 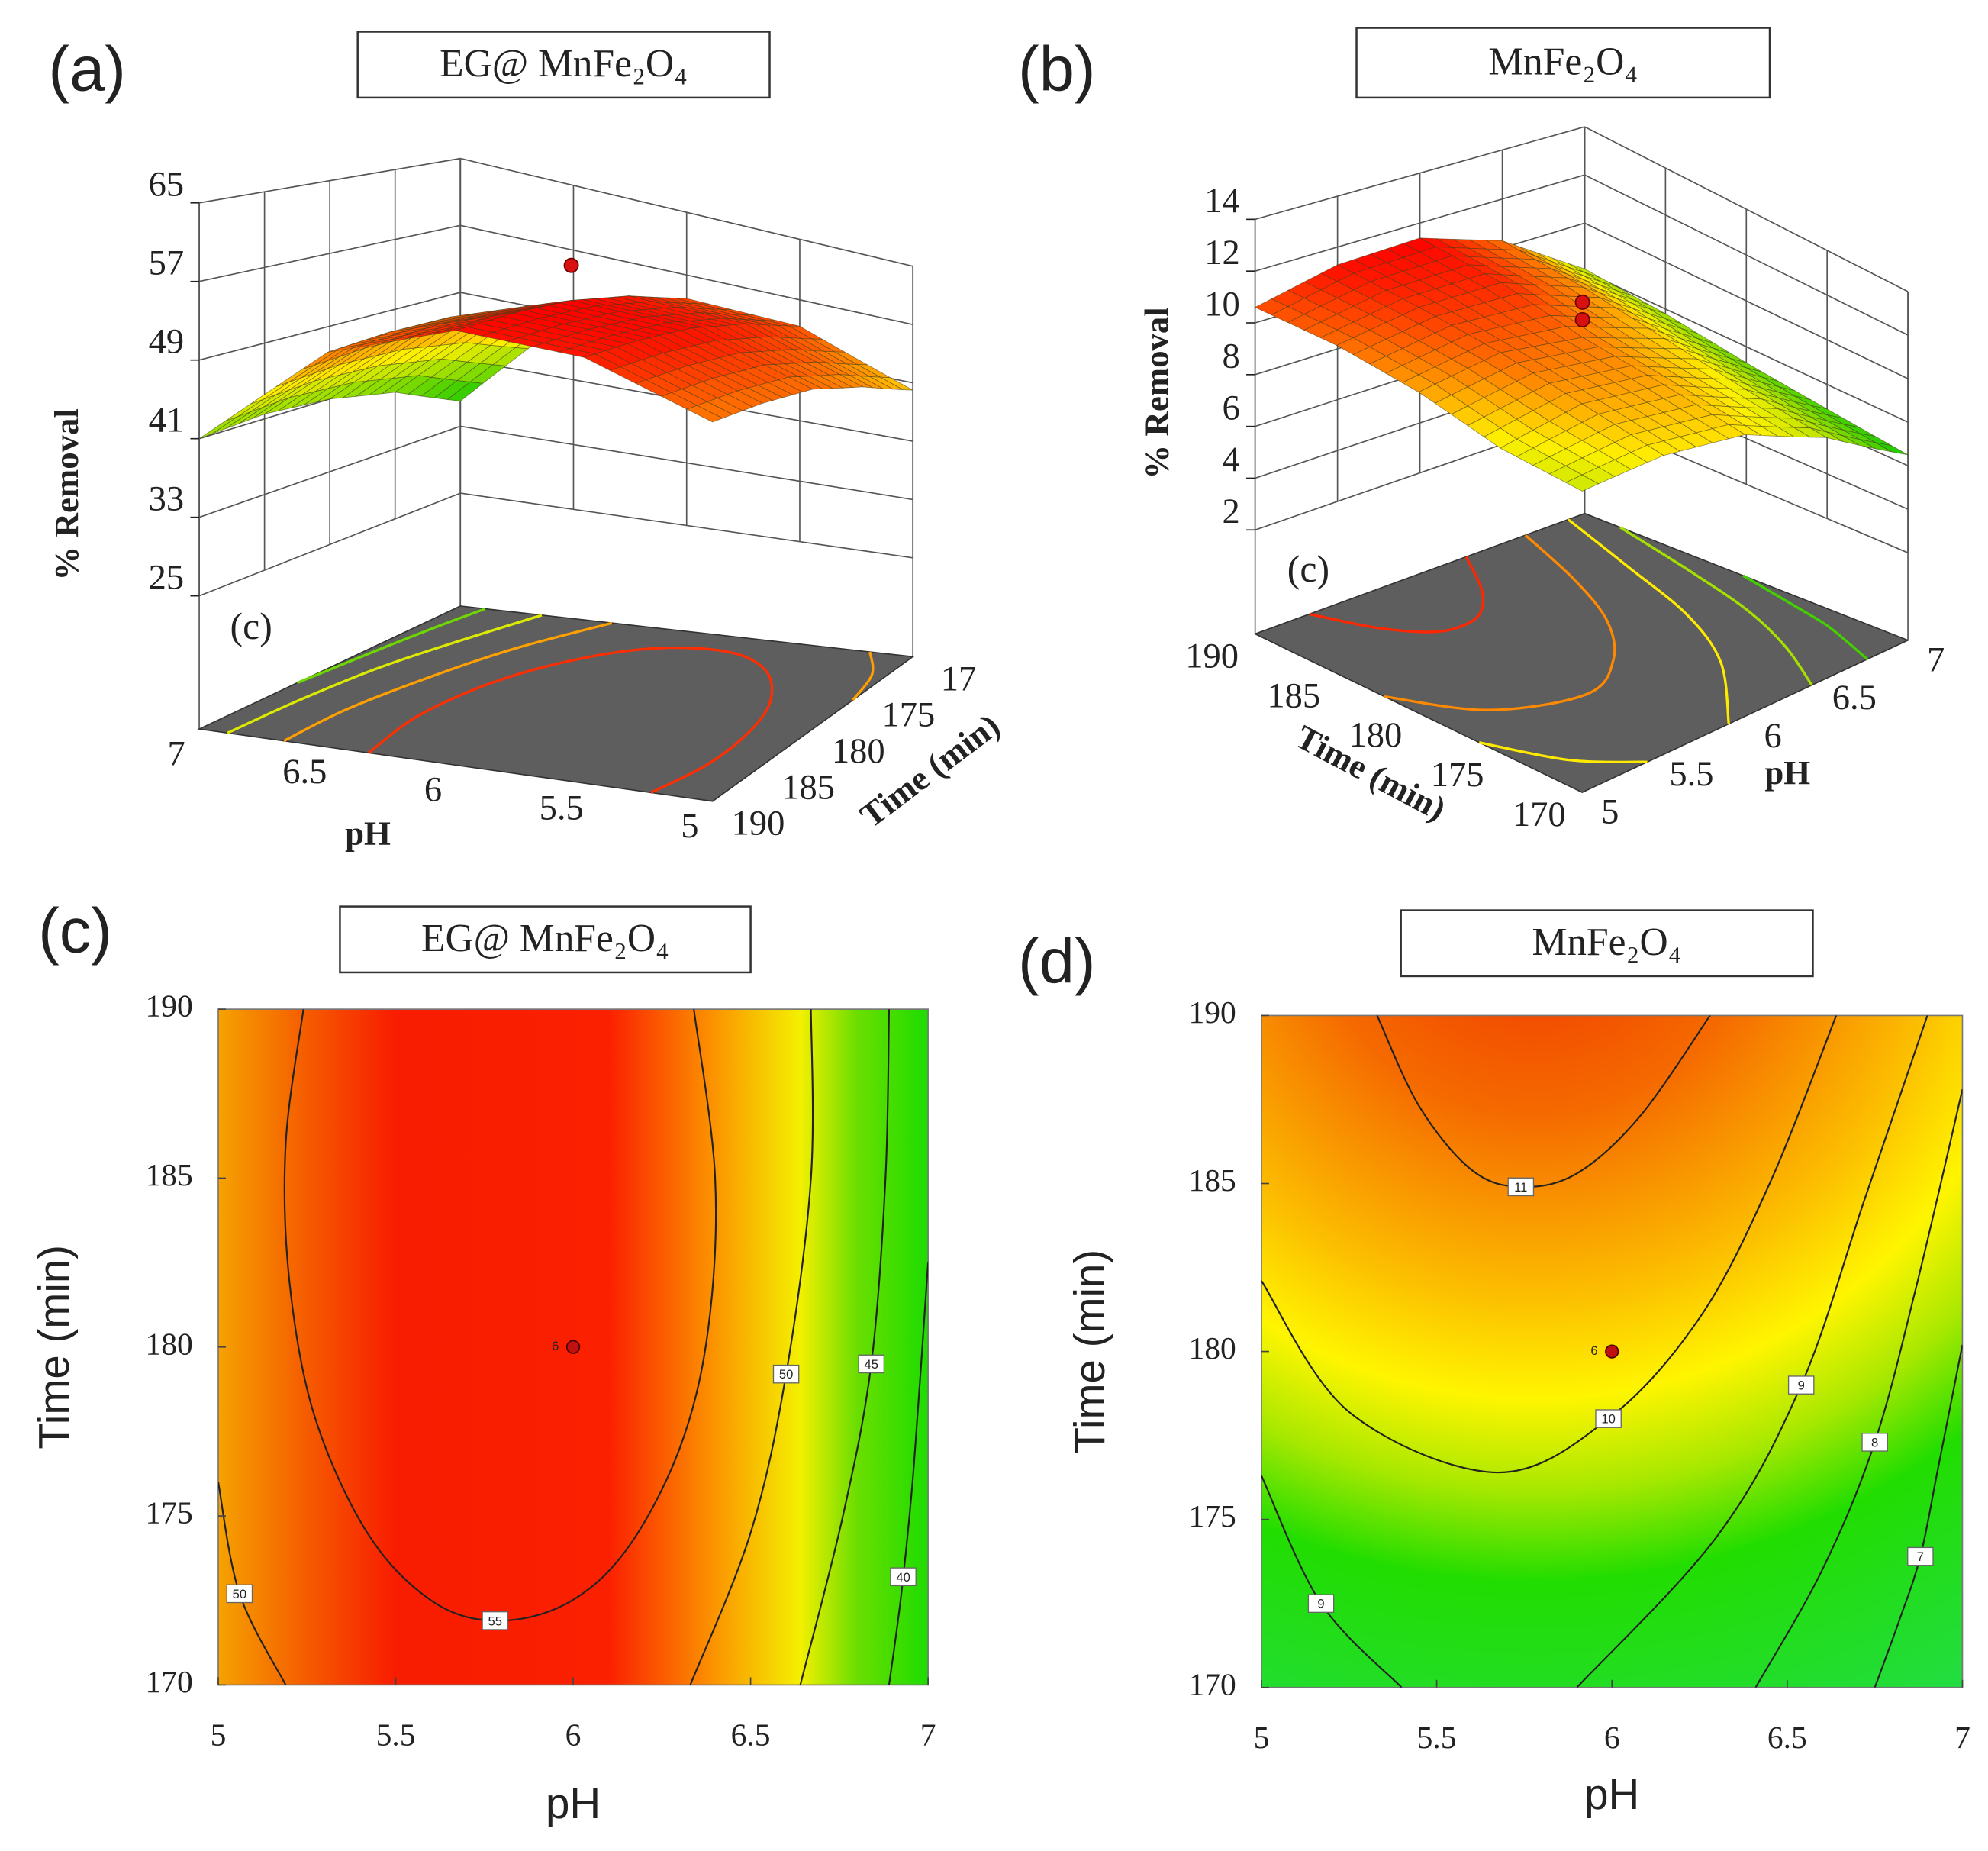 I want to click on z-tick-label: 14, so click(x=1222, y=201).